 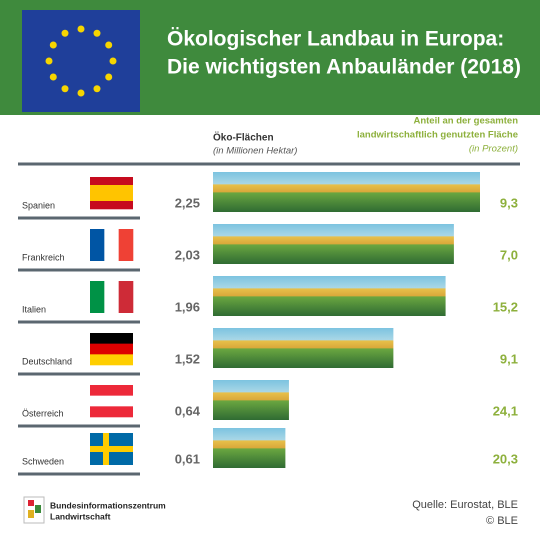 I want to click on category-label: Österreich, so click(x=43, y=413).